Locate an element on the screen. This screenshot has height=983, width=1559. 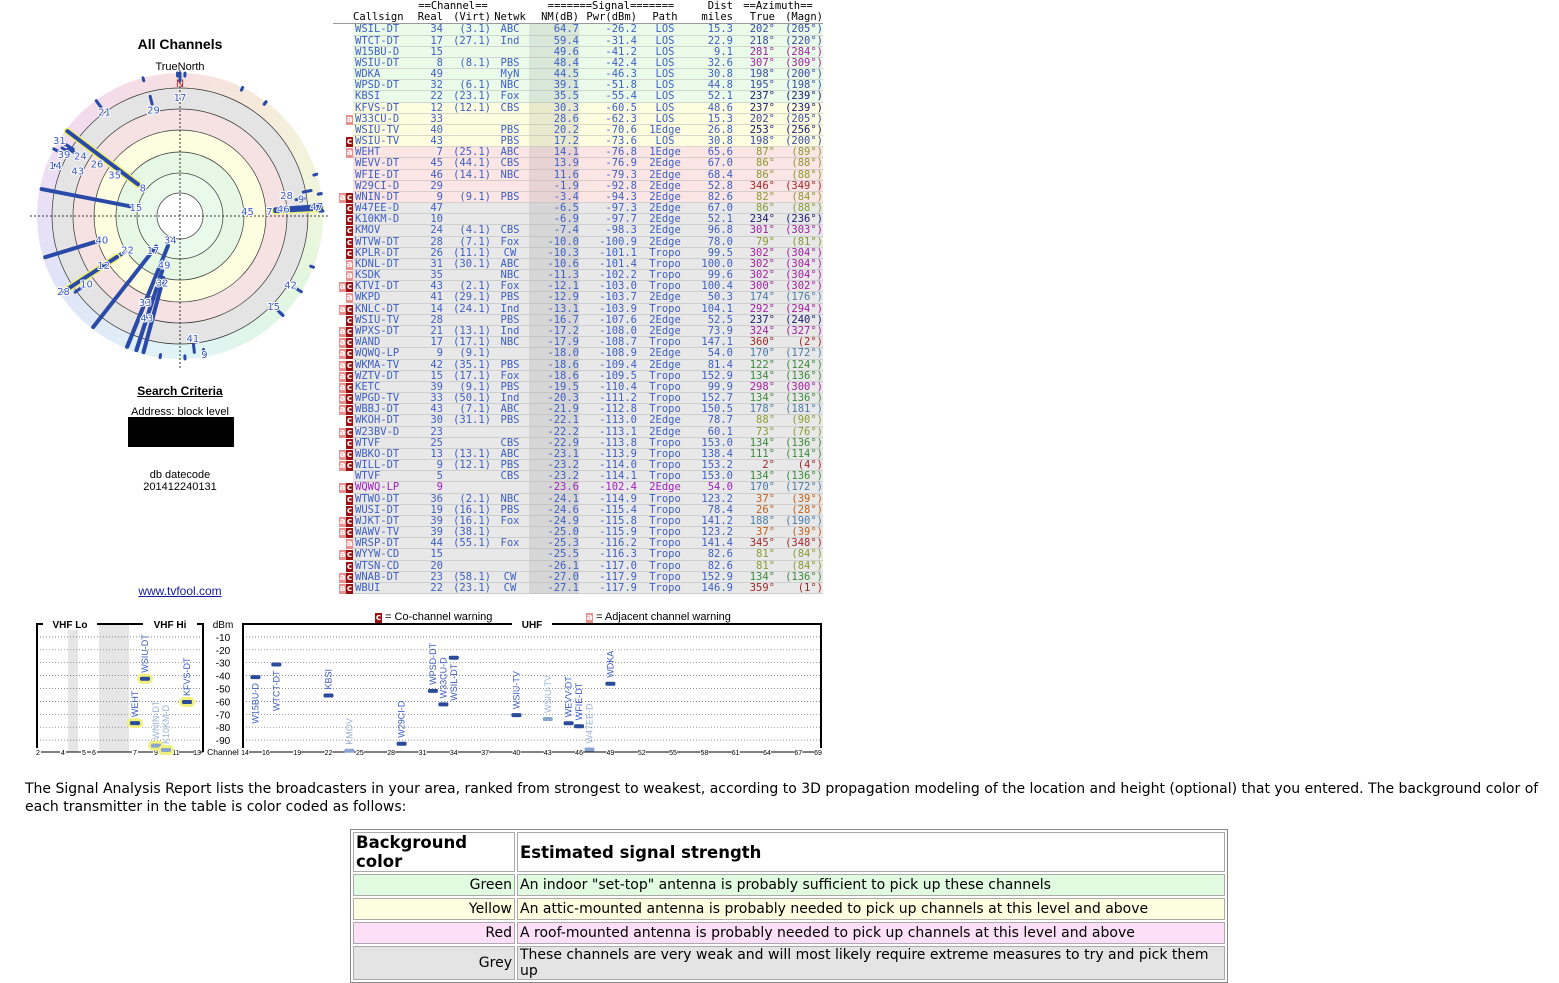
real-channel: 15 is located at coordinates (429, 52).